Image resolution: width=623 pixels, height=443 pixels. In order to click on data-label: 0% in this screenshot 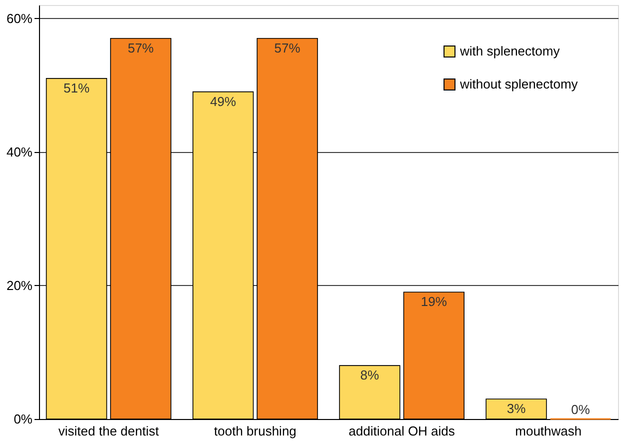, I will do `click(580, 409)`.